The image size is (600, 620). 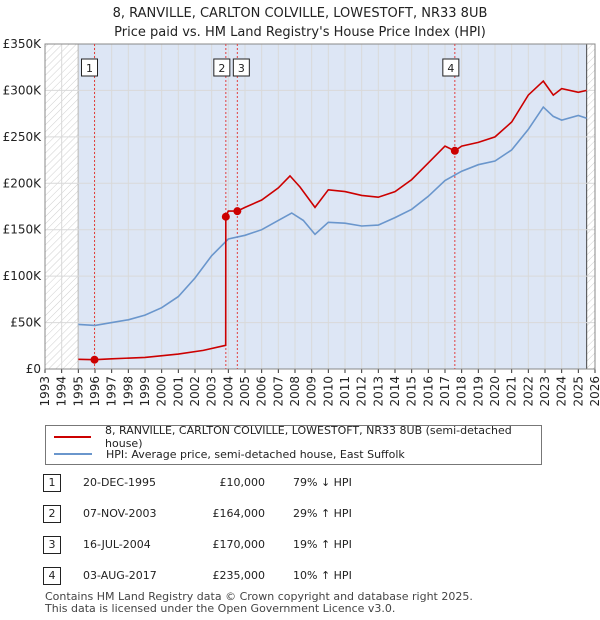 I want to click on x-tick-label: 2025, so click(x=578, y=391).